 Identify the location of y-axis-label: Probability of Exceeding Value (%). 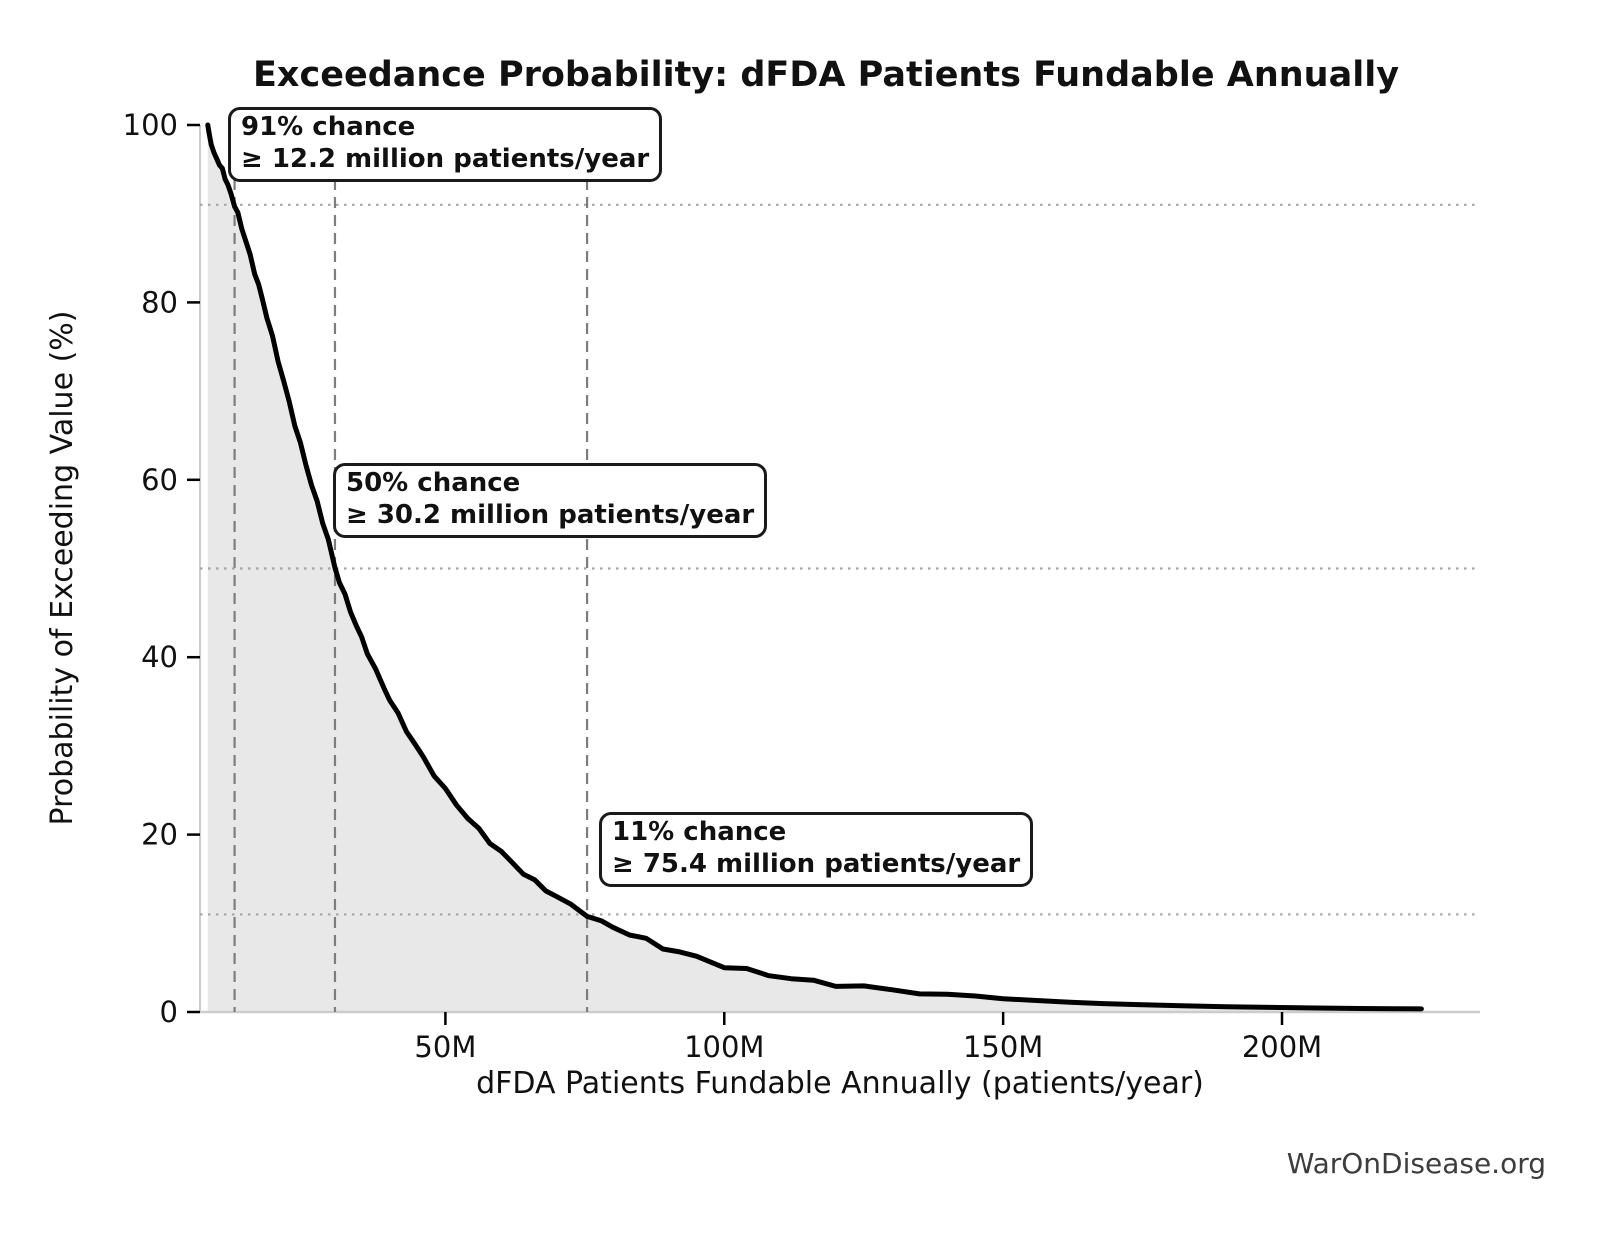
(62, 568).